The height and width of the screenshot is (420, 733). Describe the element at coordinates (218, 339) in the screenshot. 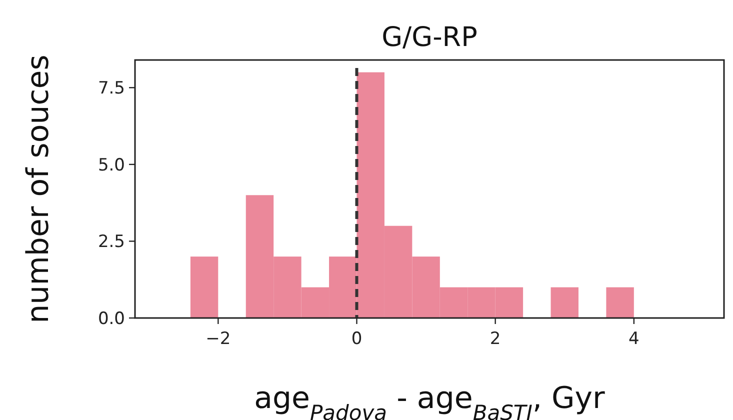

I see `x-tick-label: −2` at that location.